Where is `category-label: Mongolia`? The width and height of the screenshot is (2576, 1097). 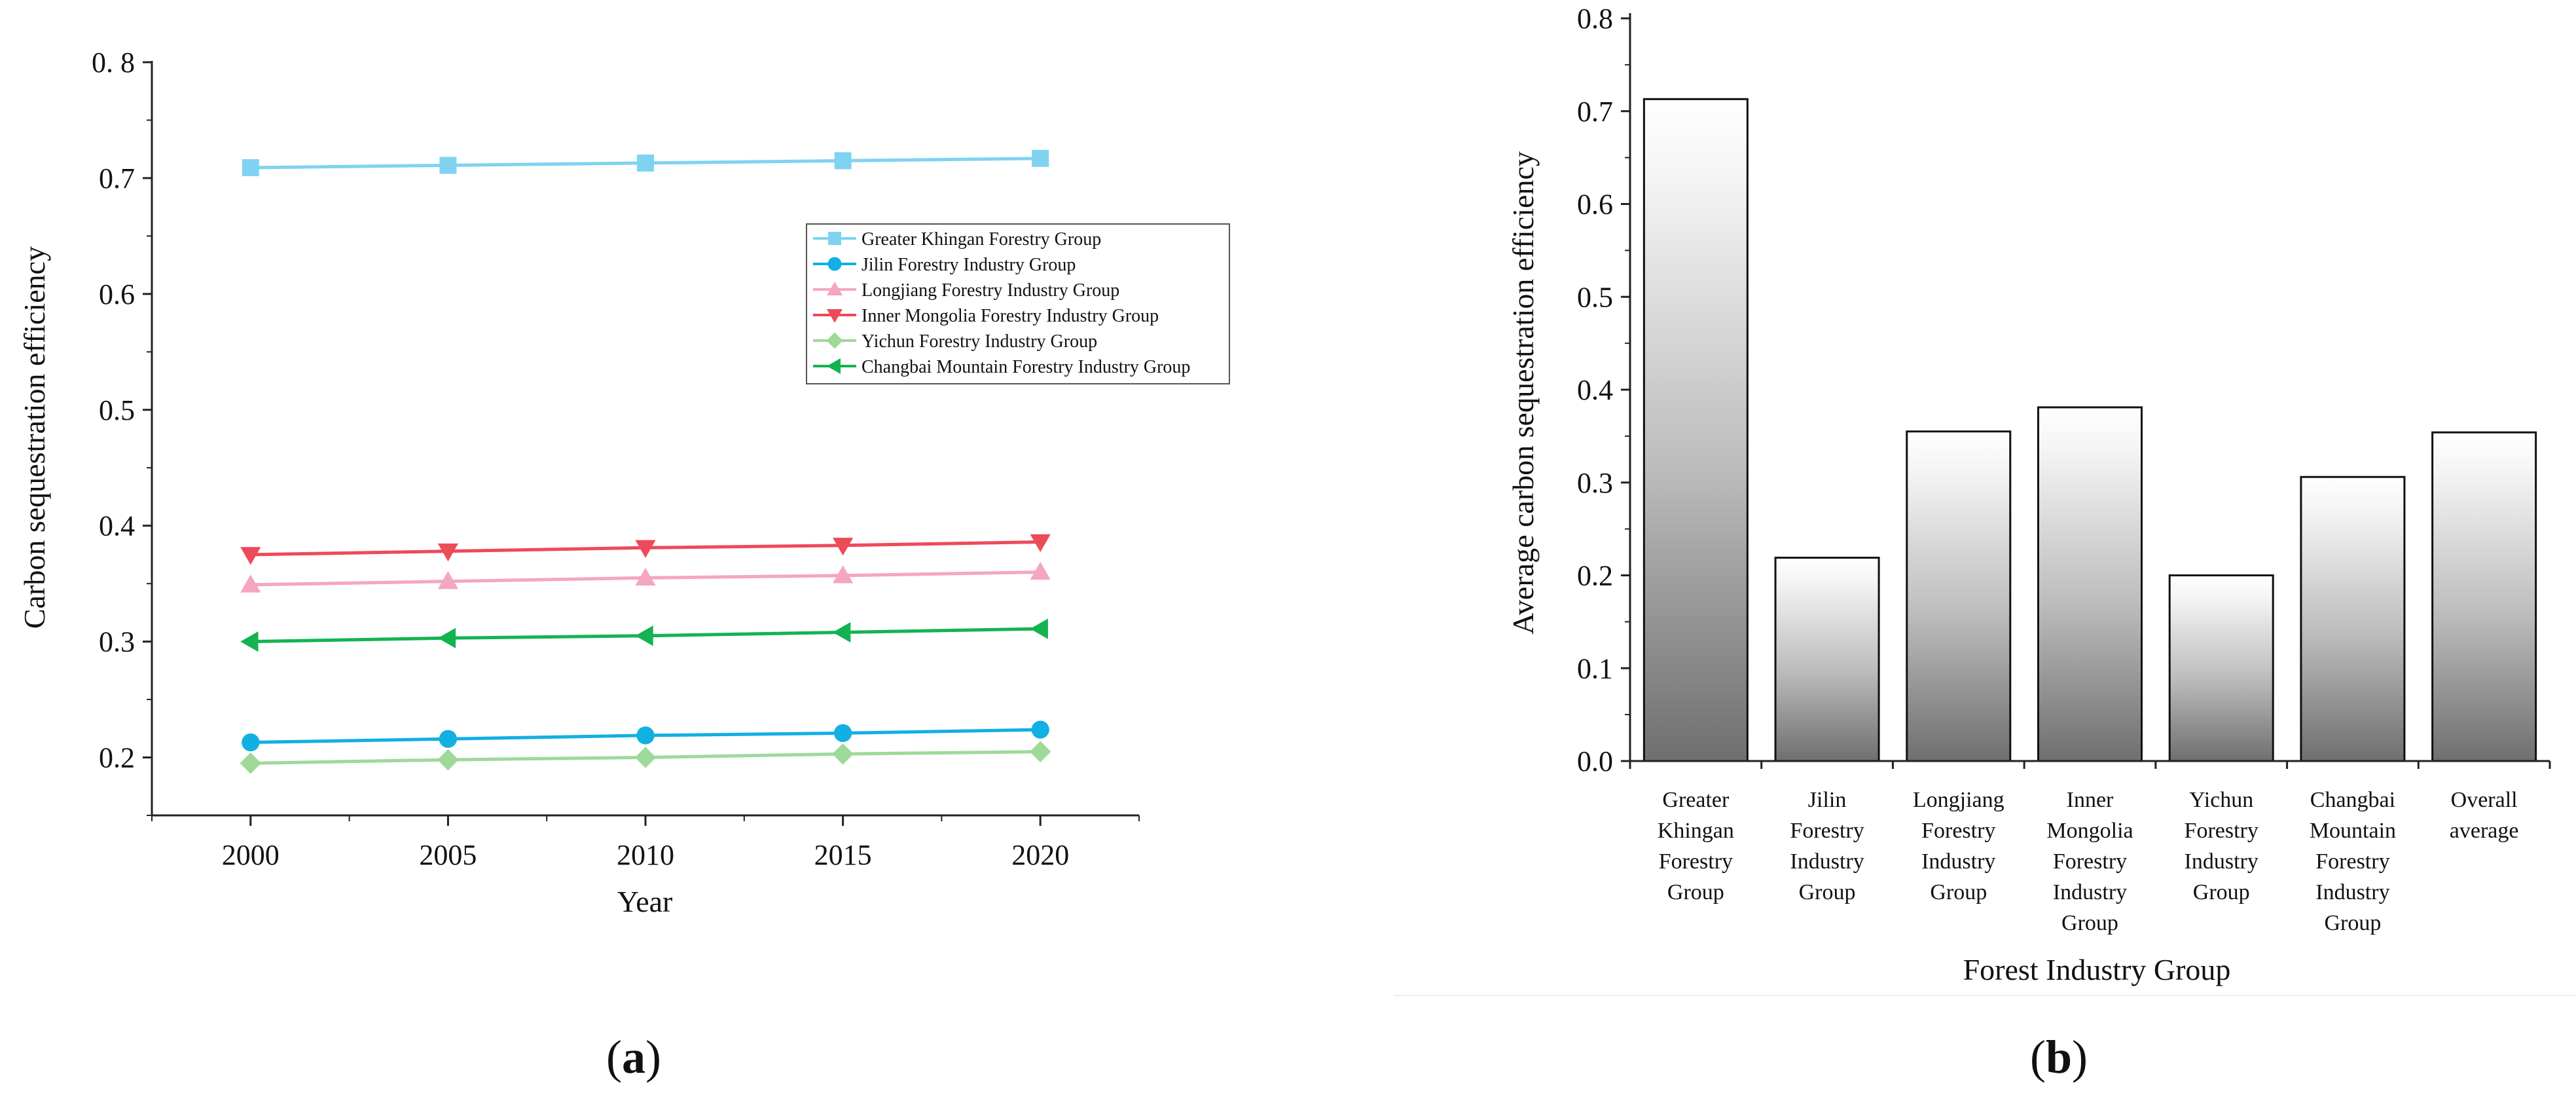
category-label: Mongolia is located at coordinates (2089, 831).